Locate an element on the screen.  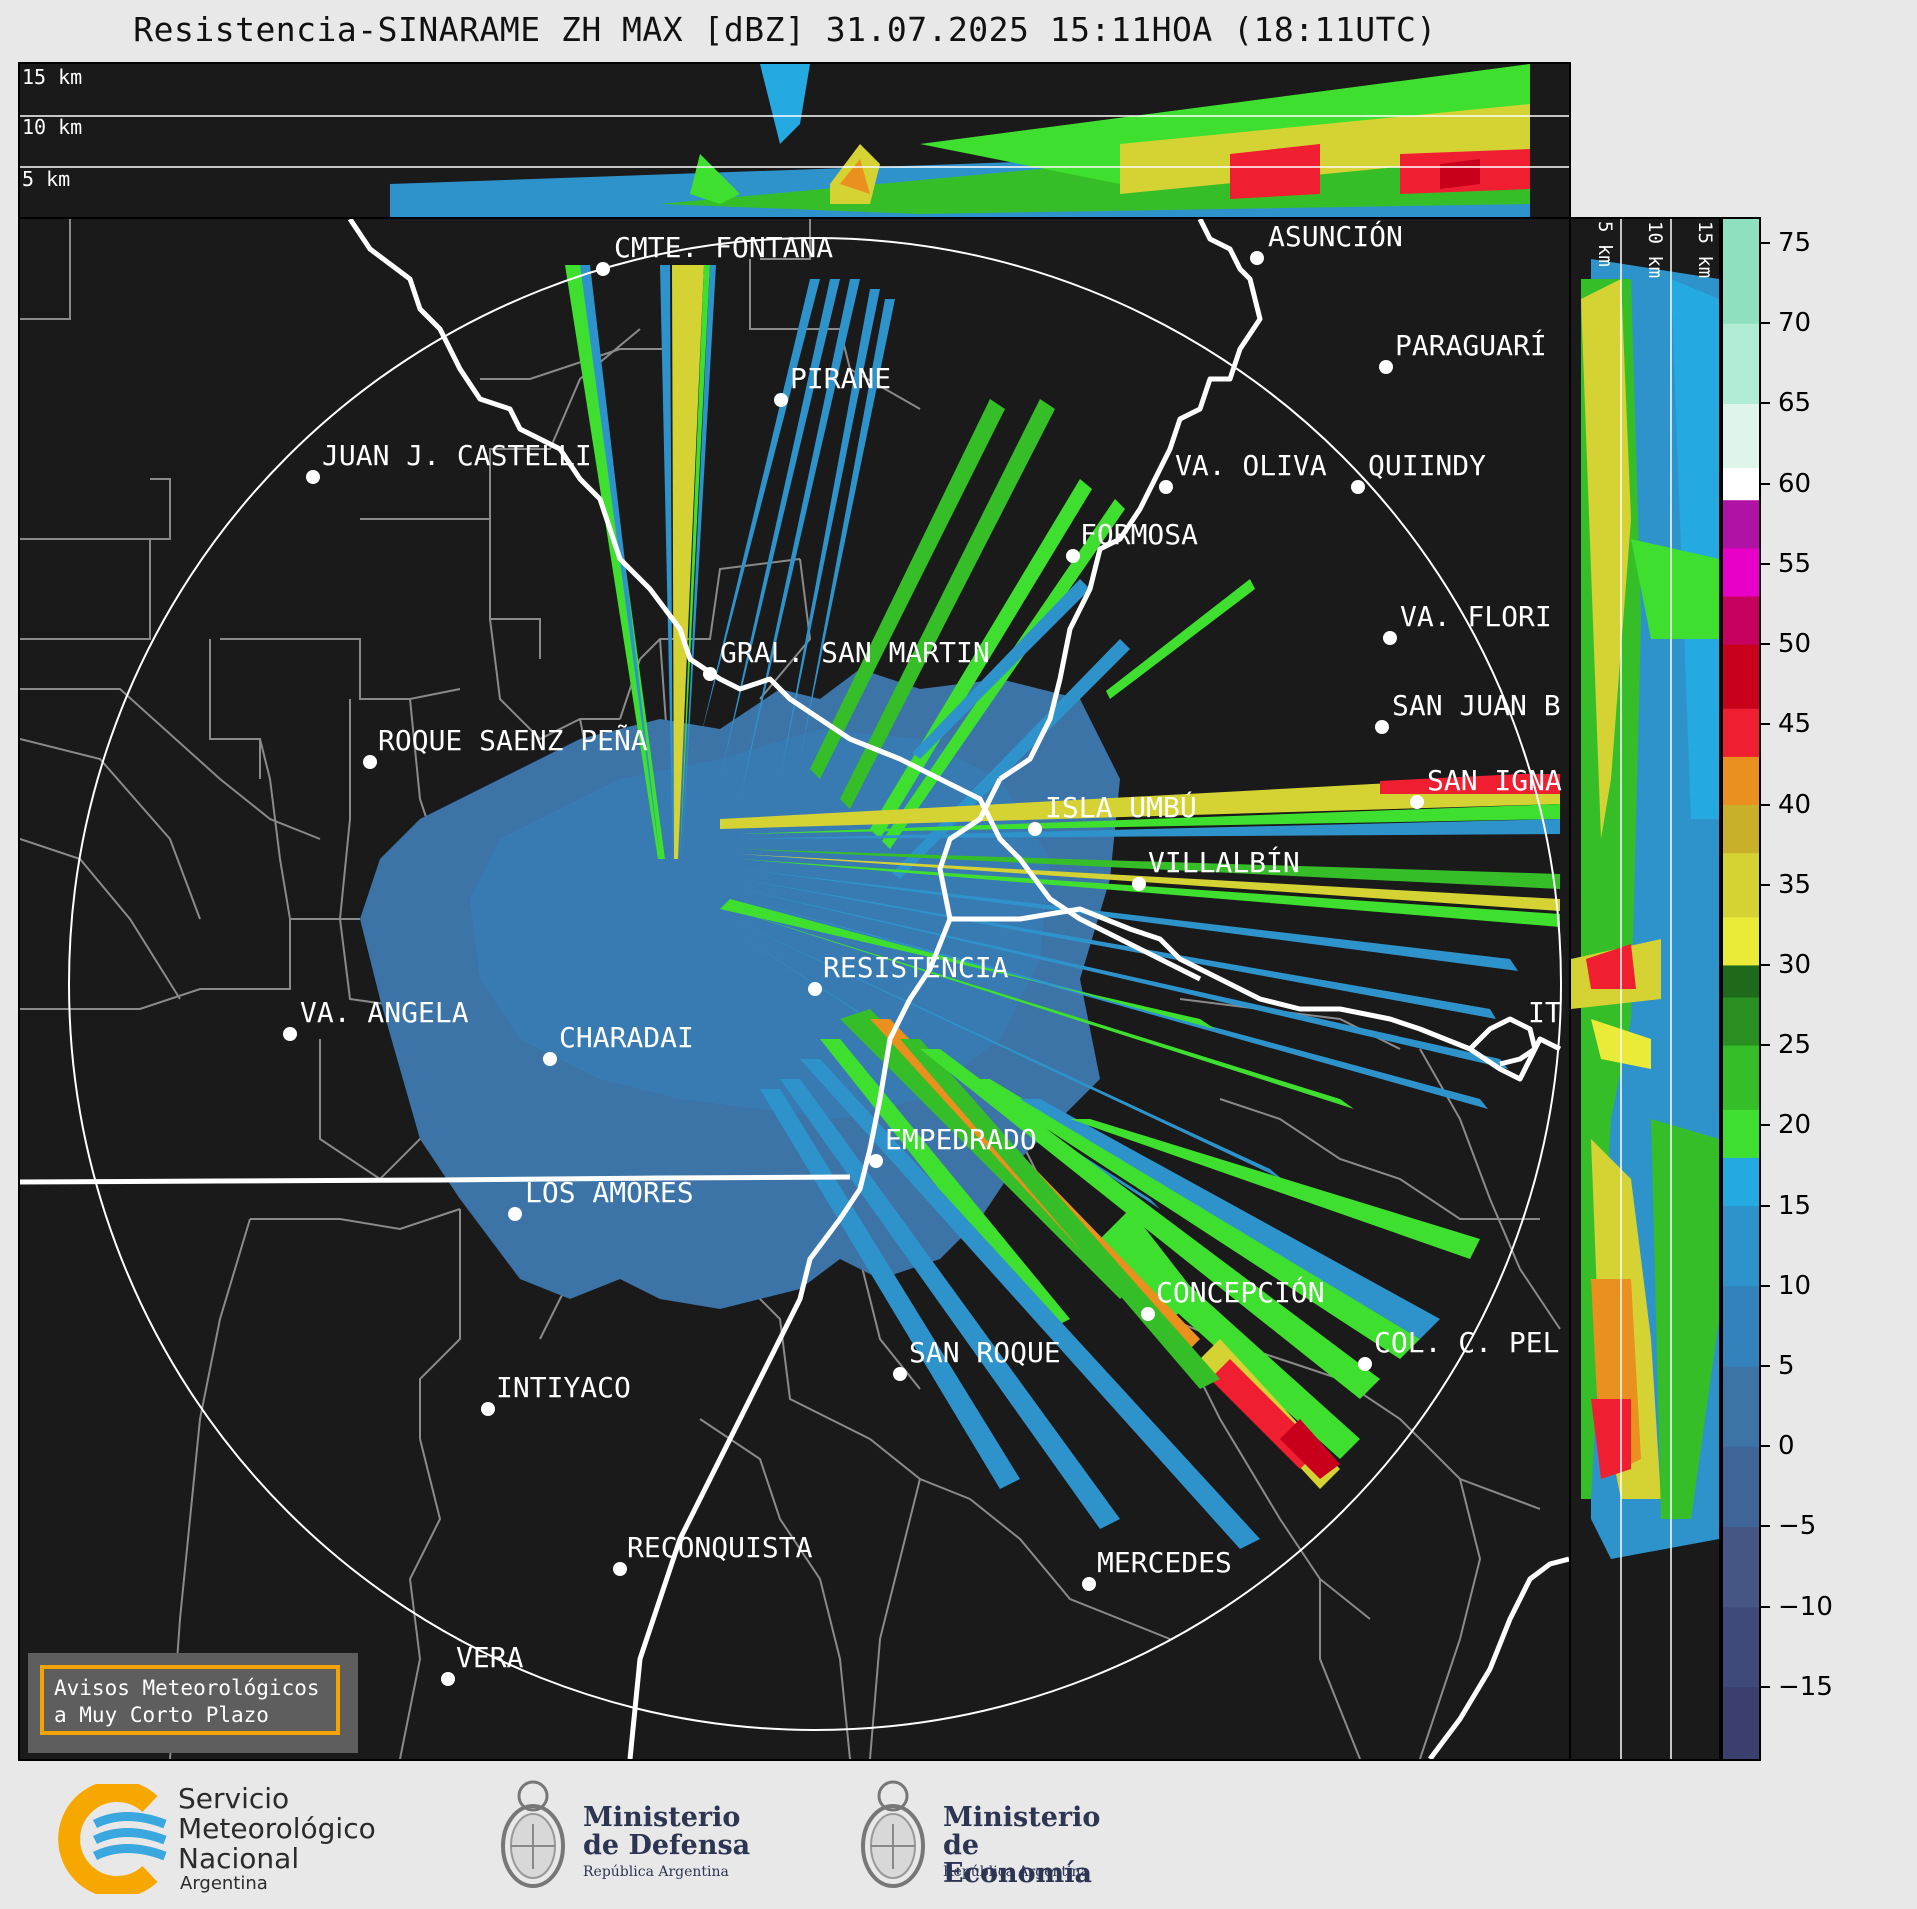
place-mercedes: MERCEDES is located at coordinates (1157, 1568).